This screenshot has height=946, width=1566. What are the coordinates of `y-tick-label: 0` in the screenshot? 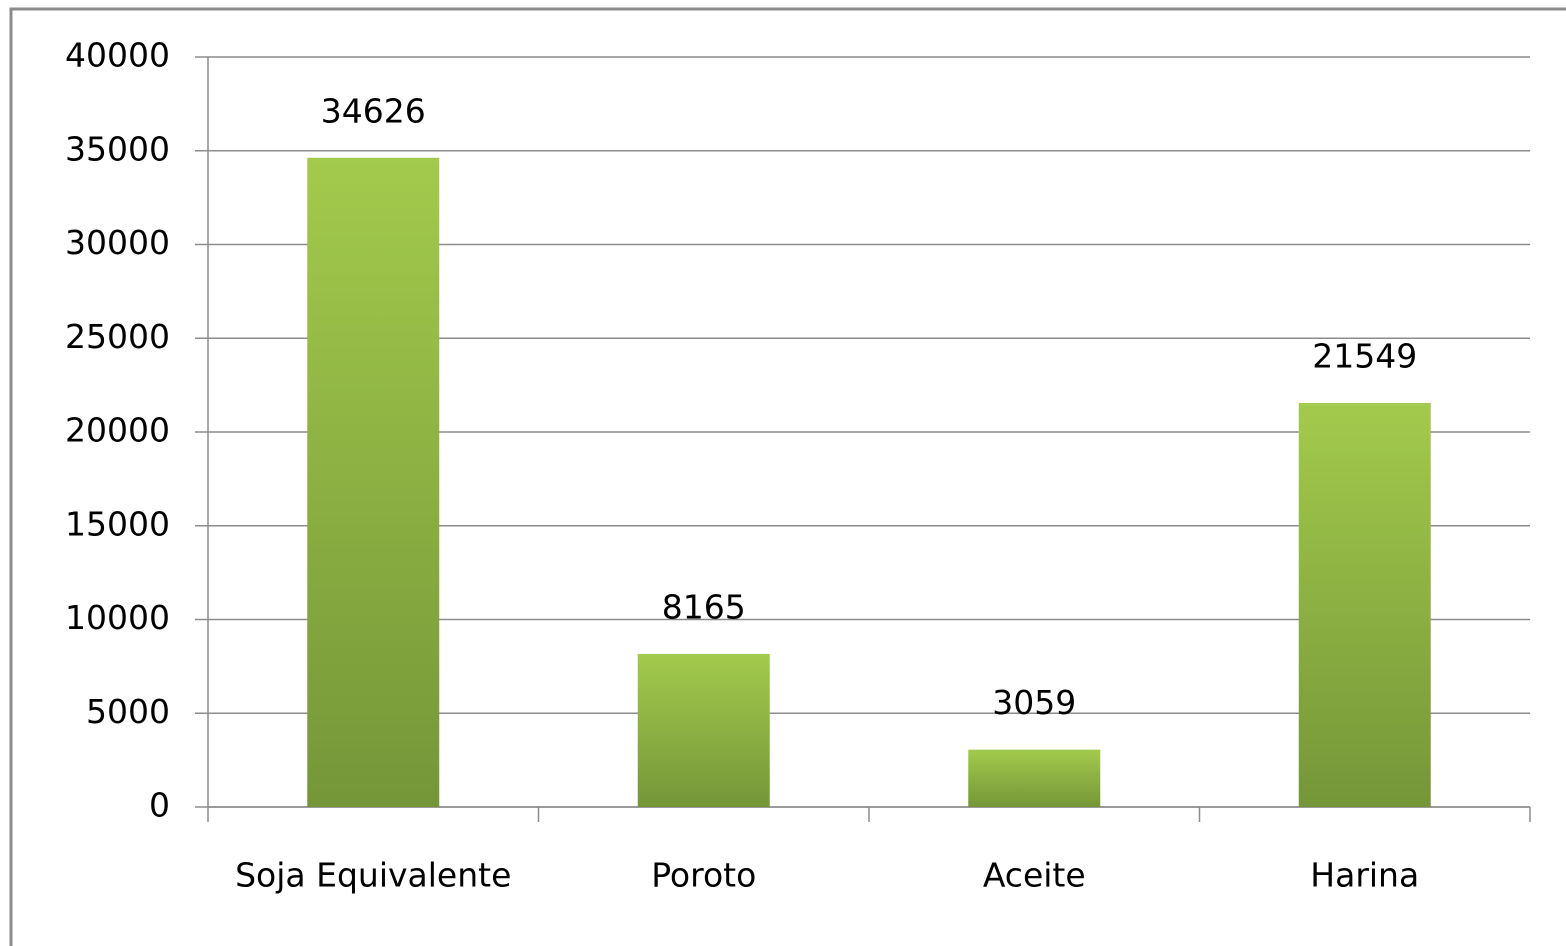 It's located at (159, 805).